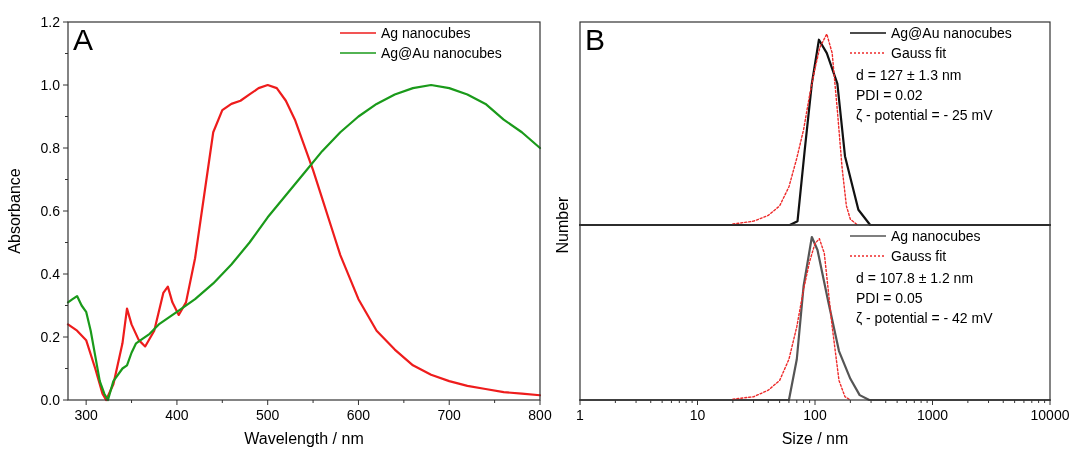 The height and width of the screenshot is (462, 1075). I want to click on chart-title: B, so click(595, 39).